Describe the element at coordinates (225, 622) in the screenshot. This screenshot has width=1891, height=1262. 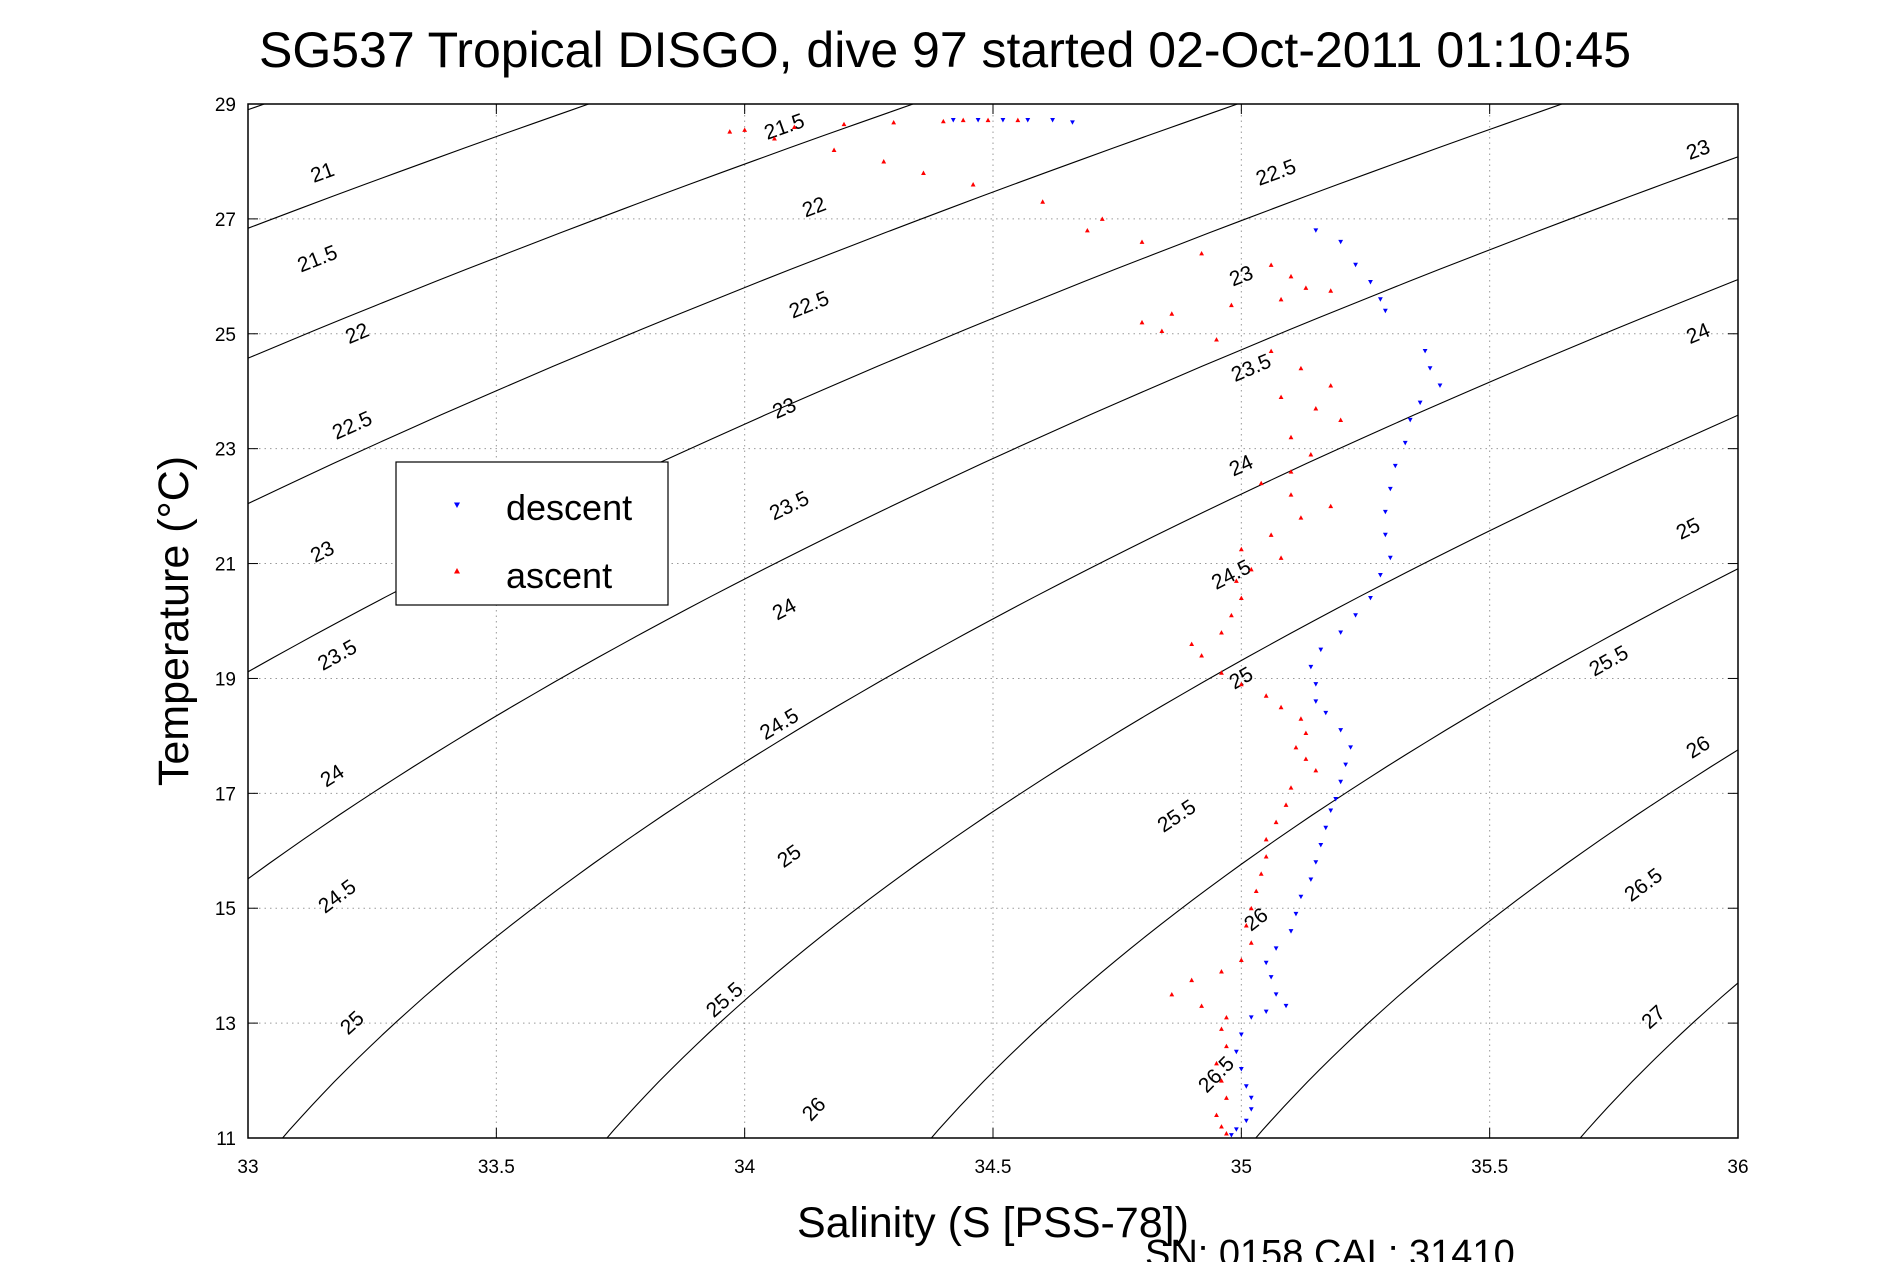
I see `y-tick-labels: 11 13 15 17 19 21 23 25 27 29` at that location.